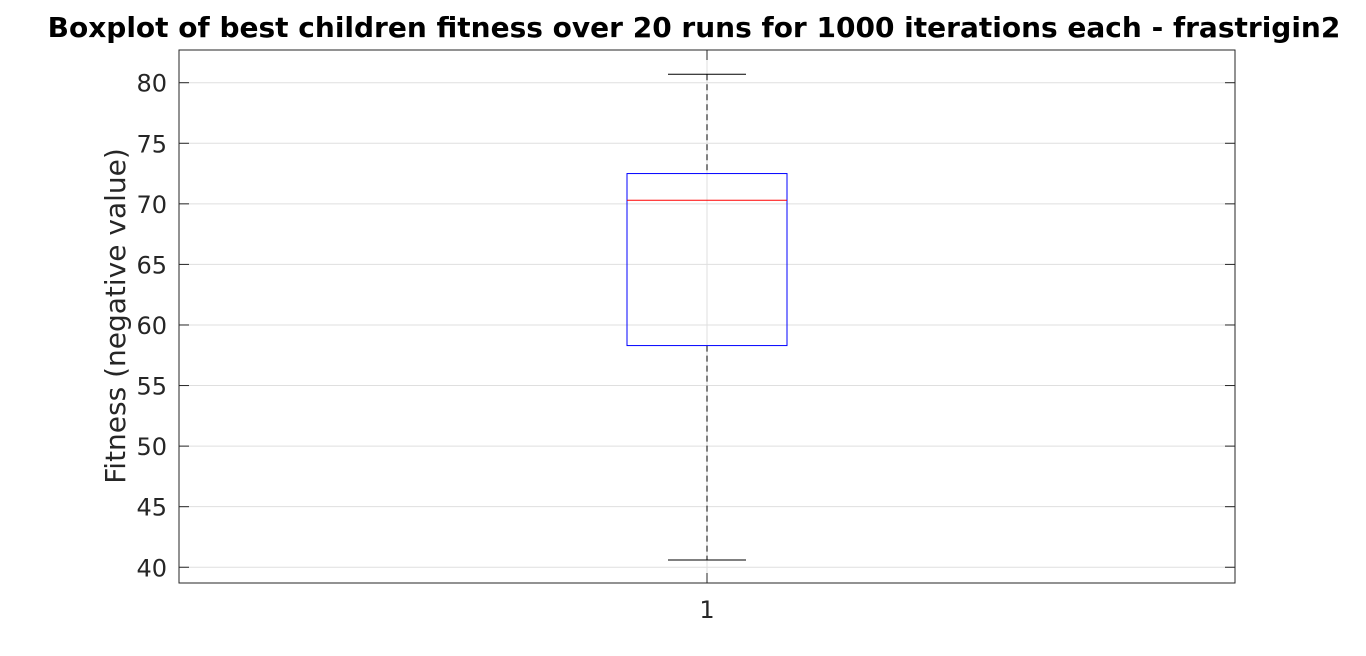 The width and height of the screenshot is (1366, 656). I want to click on y-tick-label: 75, so click(151, 144).